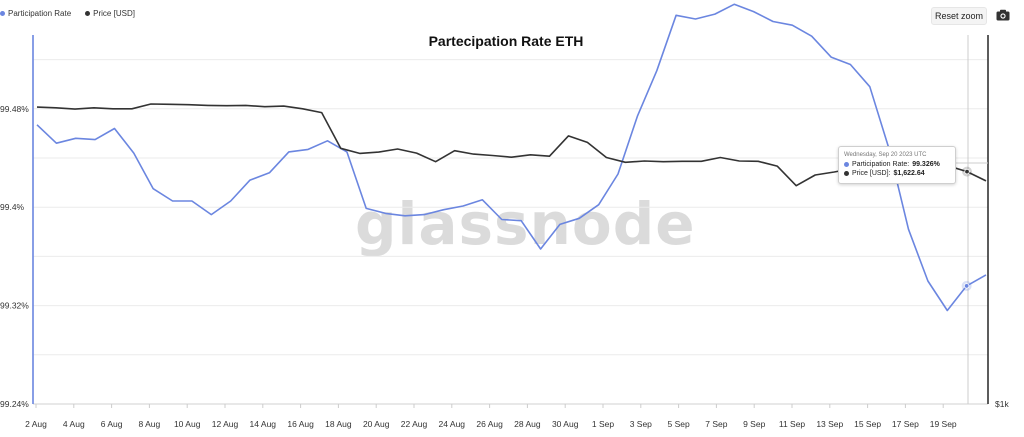  Describe the element at coordinates (40, 13) in the screenshot. I see `legend-label: Participation Rate` at that location.